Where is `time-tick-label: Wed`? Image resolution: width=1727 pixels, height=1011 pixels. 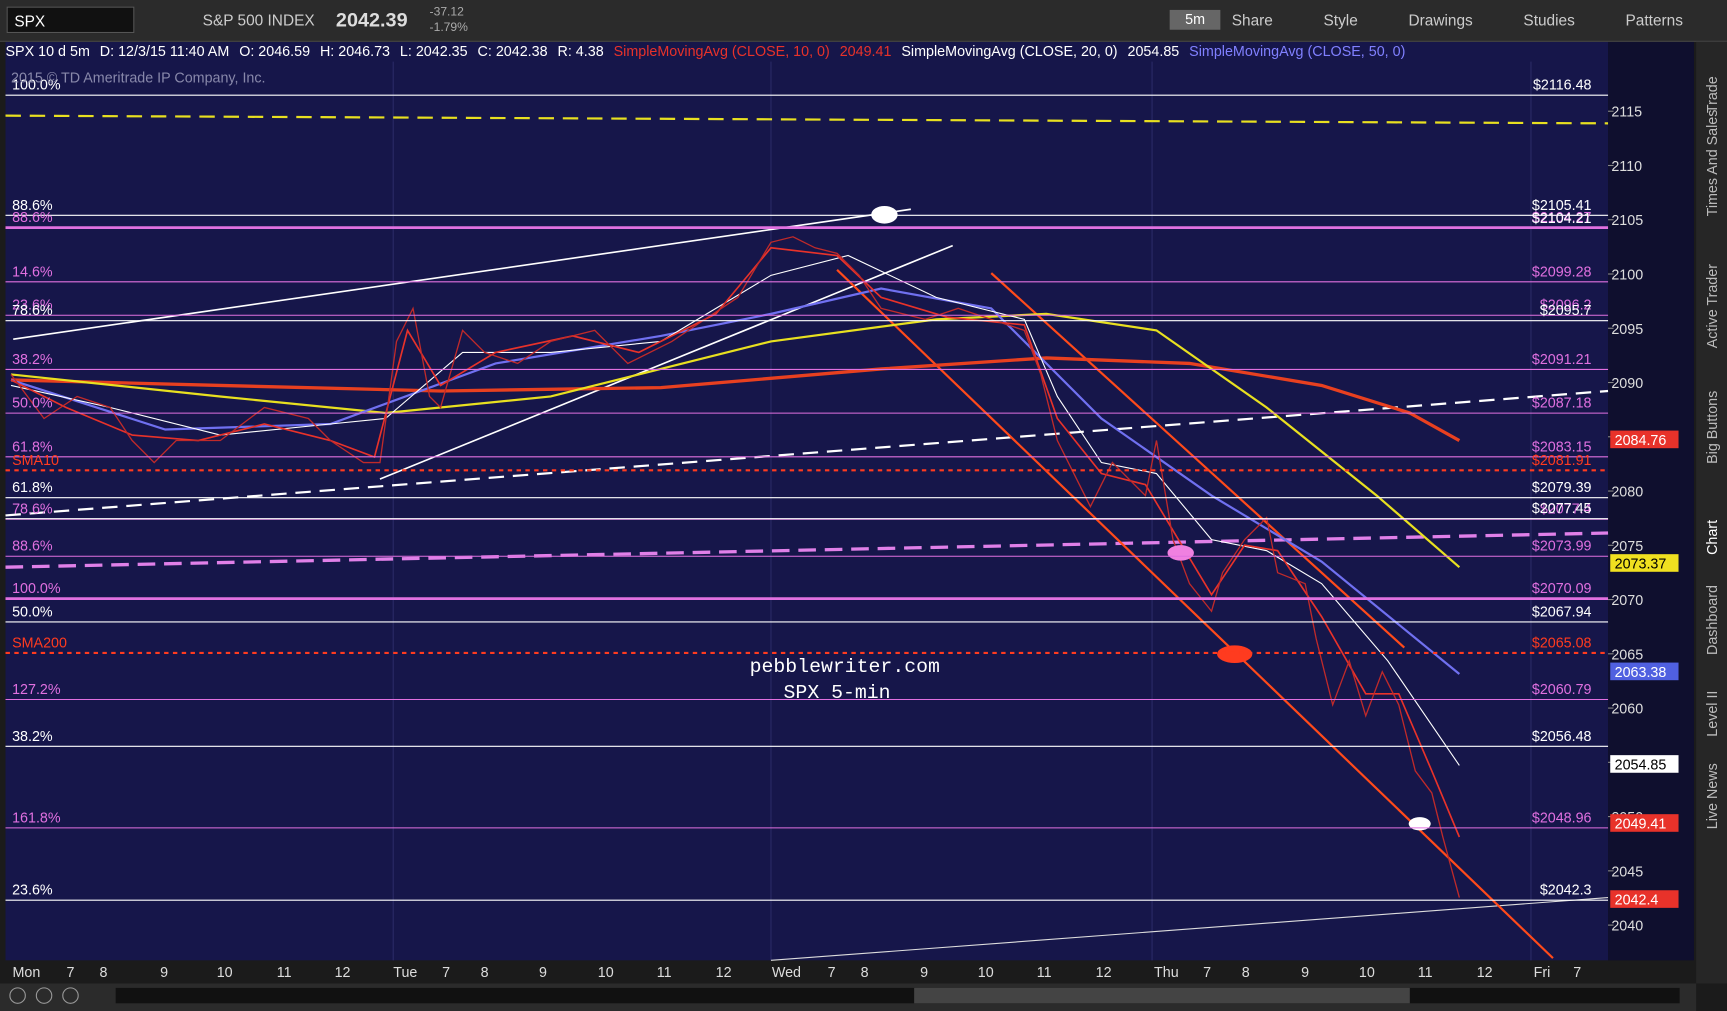 time-tick-label: Wed is located at coordinates (786, 973).